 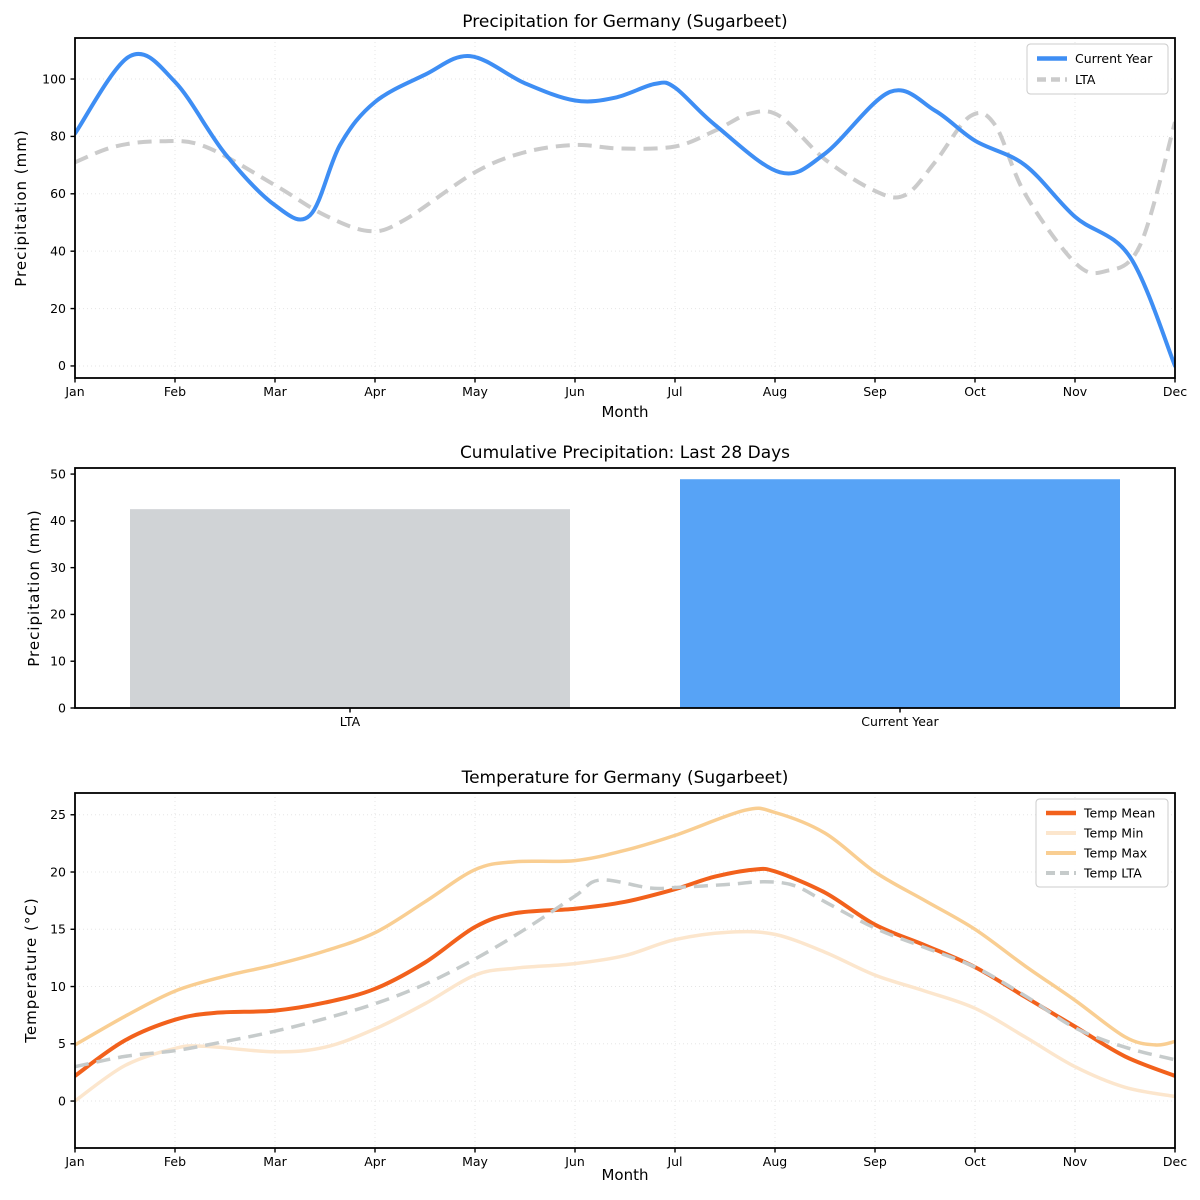 I want to click on series-temp-min, so click(x=625, y=1016).